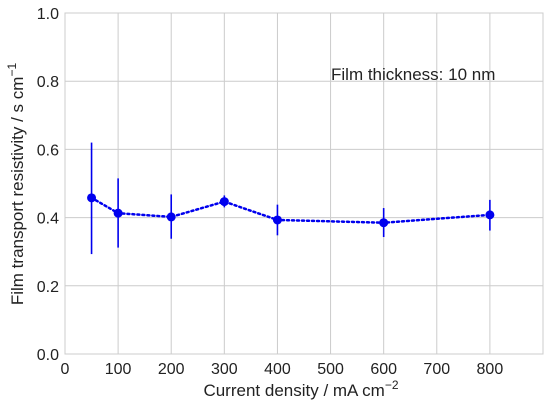  What do you see at coordinates (330, 369) in the screenshot?
I see `x-tick-label: 500` at bounding box center [330, 369].